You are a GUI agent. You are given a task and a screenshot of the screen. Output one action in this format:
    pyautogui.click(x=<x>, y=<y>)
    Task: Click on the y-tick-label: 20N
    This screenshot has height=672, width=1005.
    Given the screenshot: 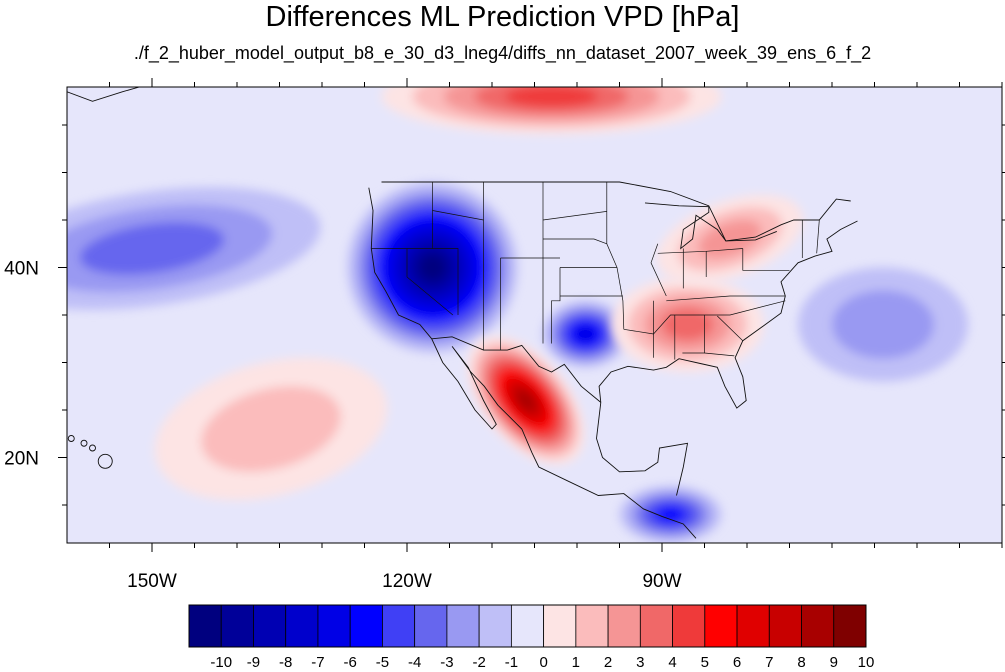 What is the action you would take?
    pyautogui.click(x=21, y=459)
    